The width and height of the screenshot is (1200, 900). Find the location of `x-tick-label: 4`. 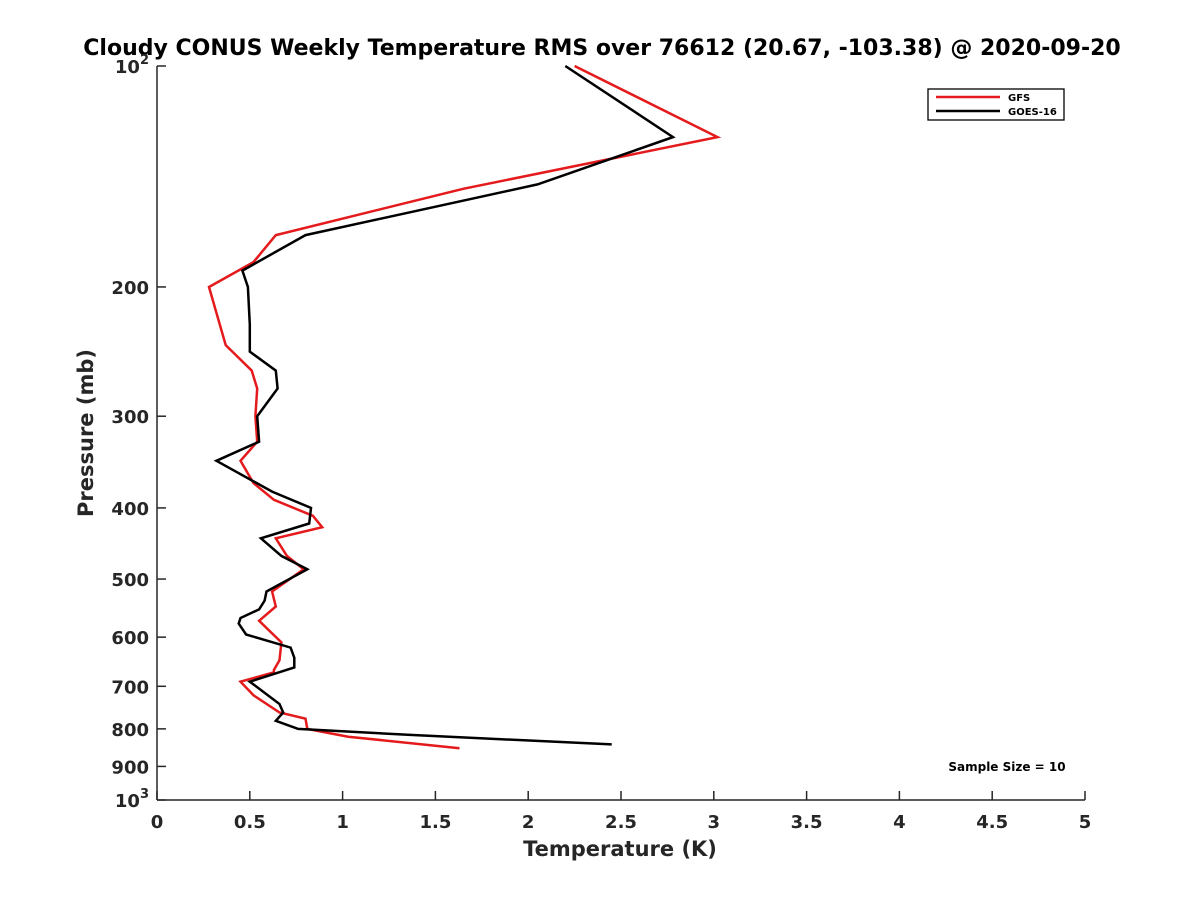

x-tick-label: 4 is located at coordinates (899, 822).